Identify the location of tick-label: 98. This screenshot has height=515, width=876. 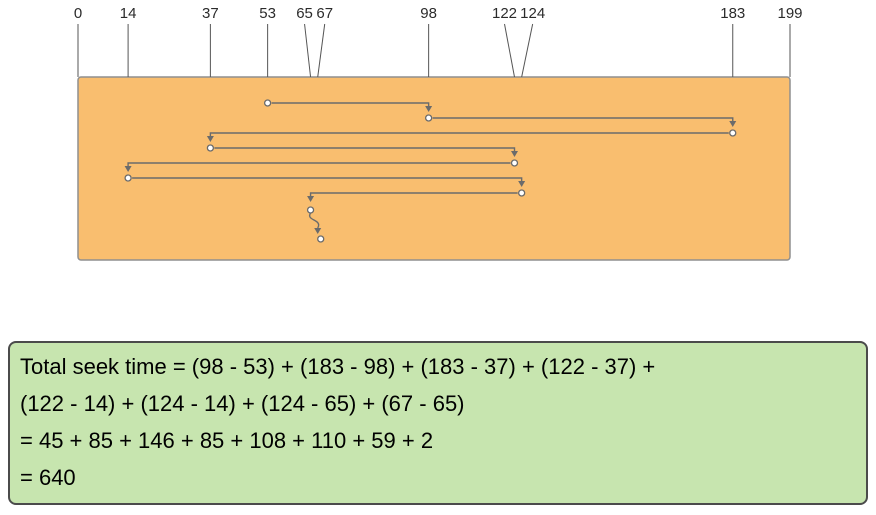
(428, 13).